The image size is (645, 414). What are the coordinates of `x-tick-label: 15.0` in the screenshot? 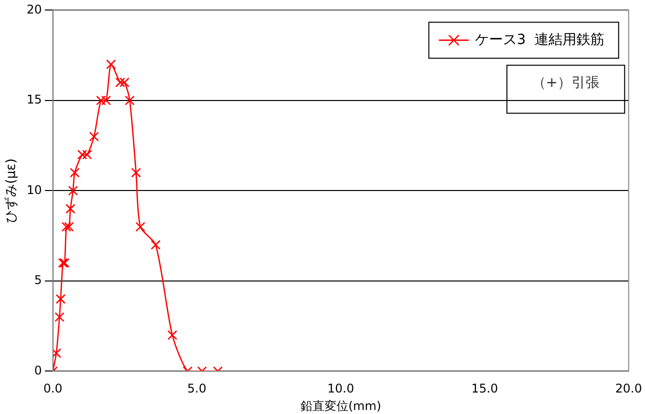 It's located at (484, 389).